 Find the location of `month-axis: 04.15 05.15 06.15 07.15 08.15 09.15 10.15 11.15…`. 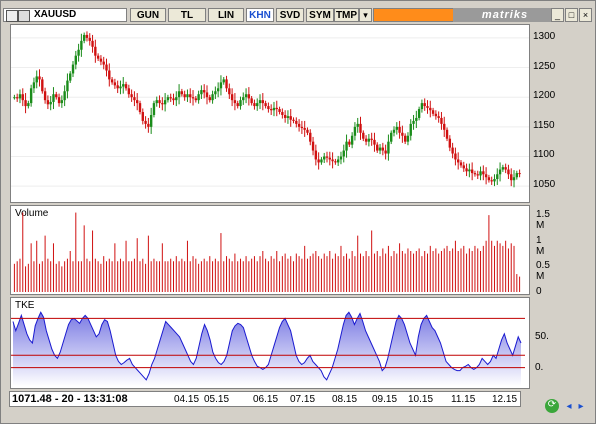

month-axis: 04.15 05.15 06.15 07.15 08.15 09.15 10.15 11.15… is located at coordinates (347, 399).